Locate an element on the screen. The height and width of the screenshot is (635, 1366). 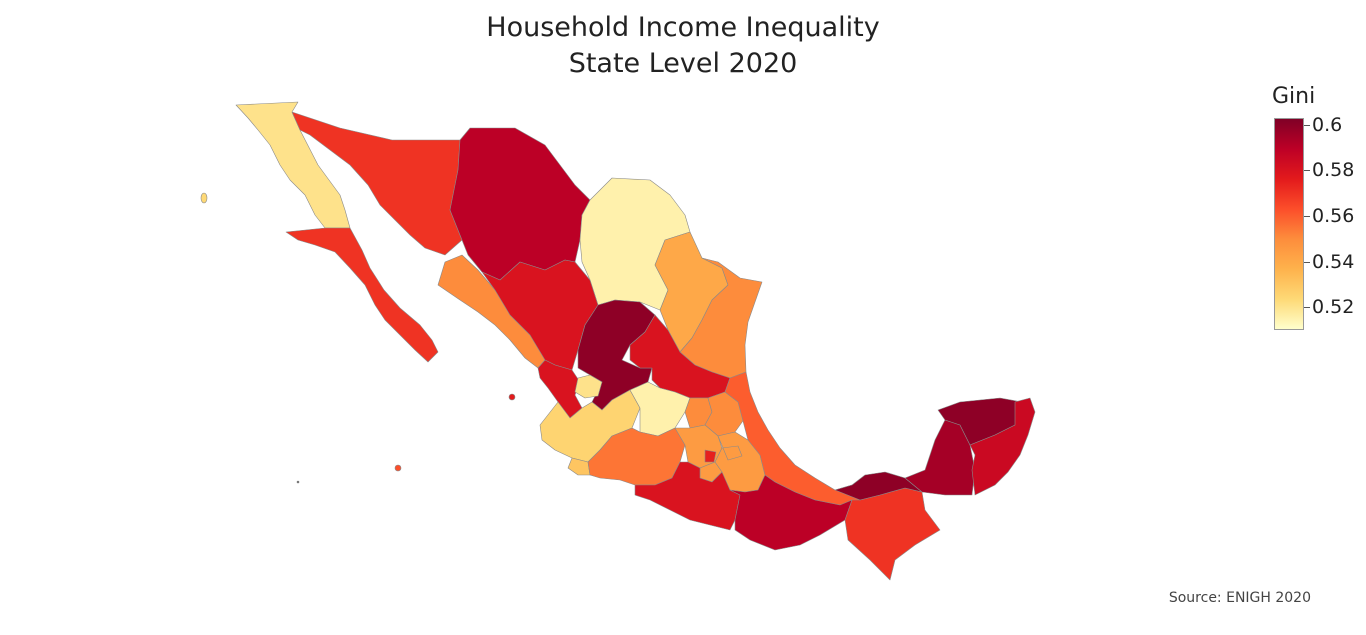
legend-tick-label: 0.54 is located at coordinates (1333, 261).